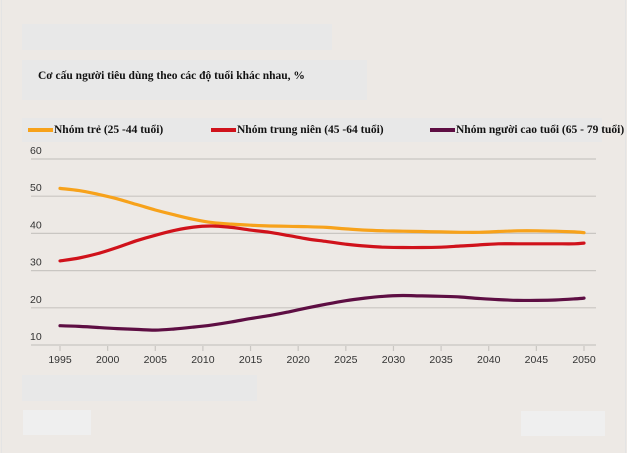  What do you see at coordinates (36, 263) in the screenshot?
I see `y-tick-label: 30` at bounding box center [36, 263].